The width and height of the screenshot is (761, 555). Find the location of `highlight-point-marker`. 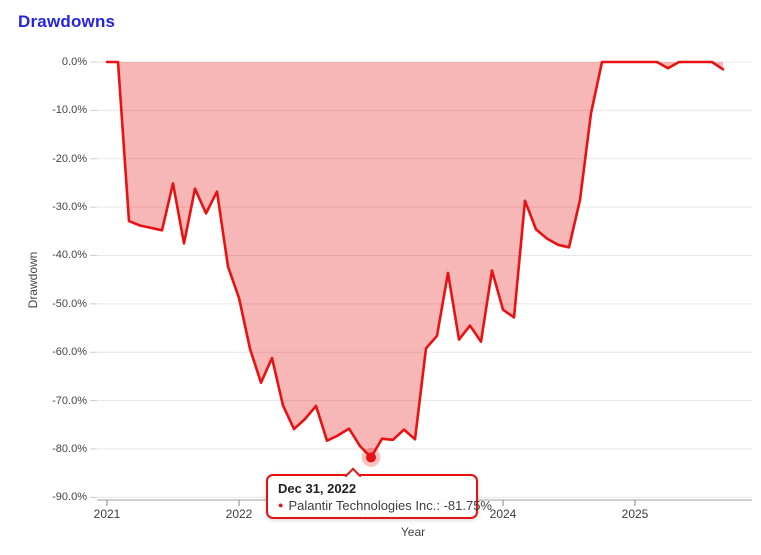

highlight-point-marker is located at coordinates (371, 457).